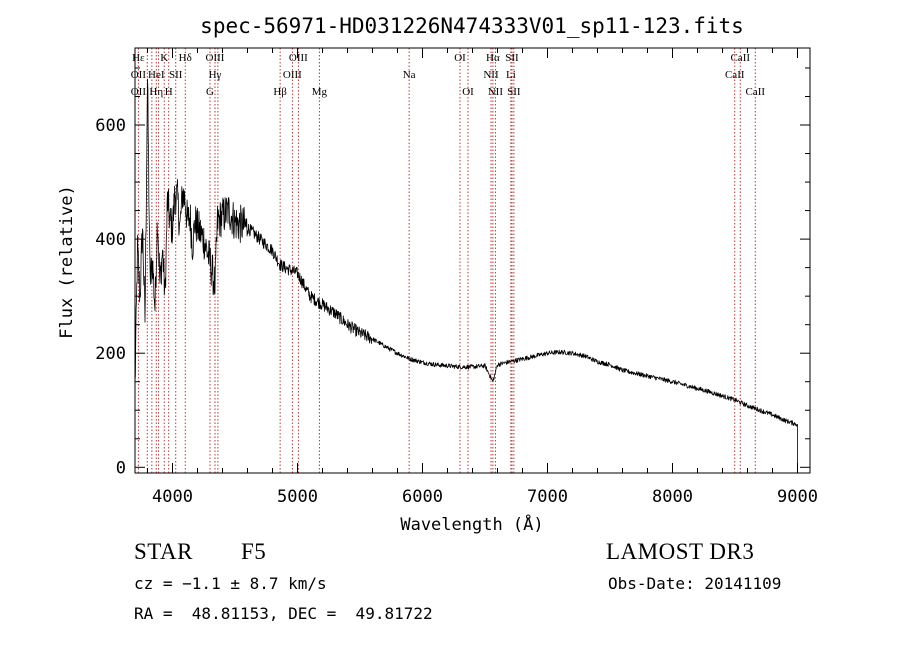  I want to click on line-marker-label: Li, so click(511, 75).